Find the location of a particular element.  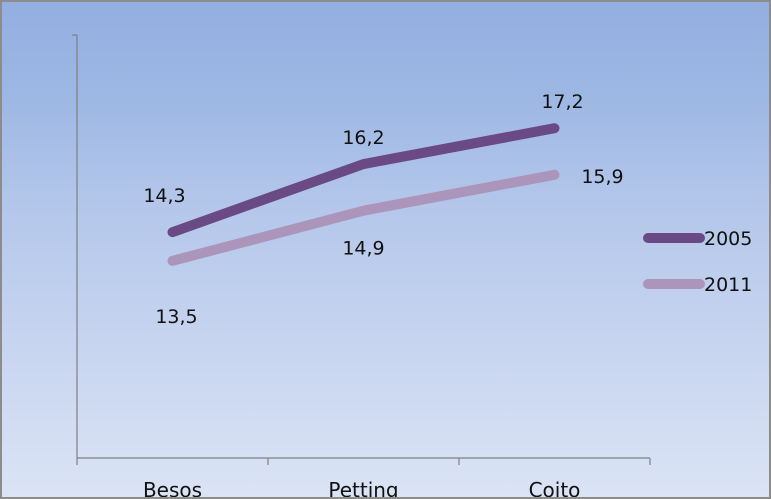

legend-label-2005: 2005 is located at coordinates (728, 239).